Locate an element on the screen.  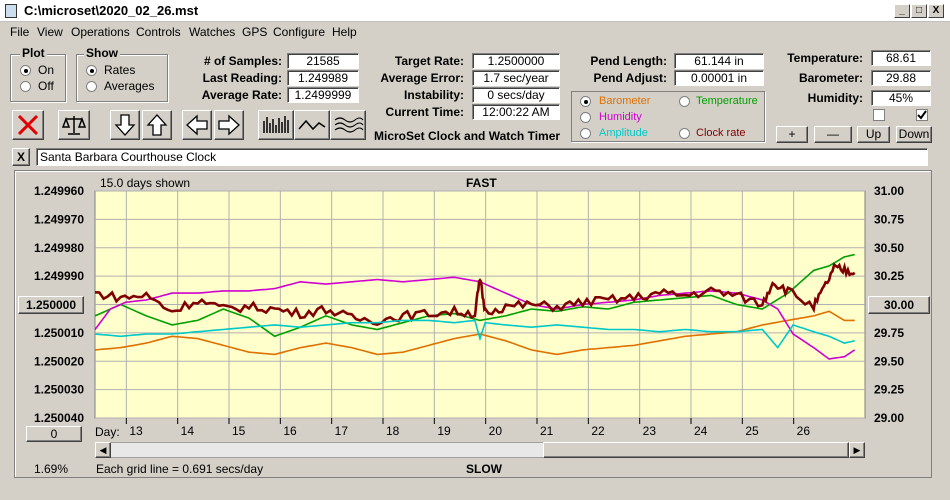
balance-button is located at coordinates (74, 125).